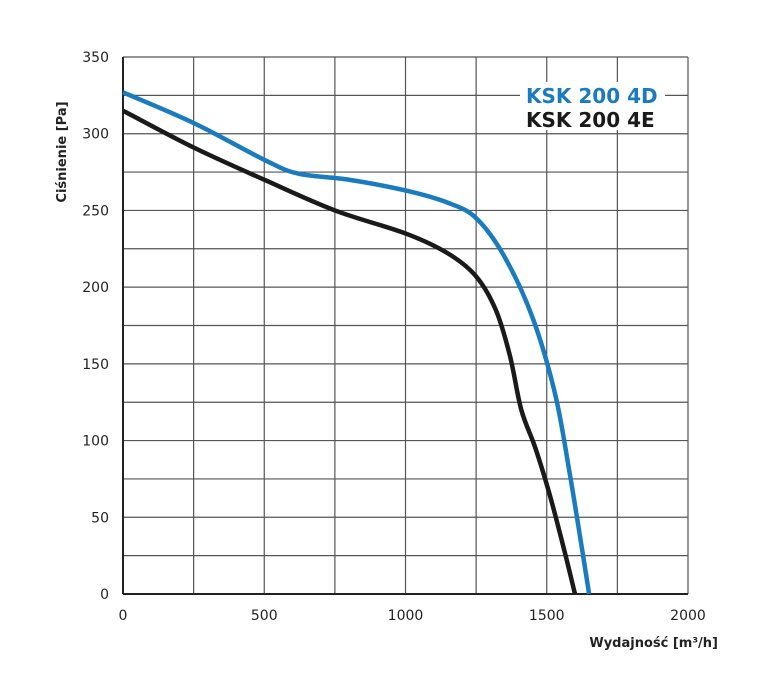 This screenshot has width=768, height=678. I want to click on legend-background, so click(592, 106).